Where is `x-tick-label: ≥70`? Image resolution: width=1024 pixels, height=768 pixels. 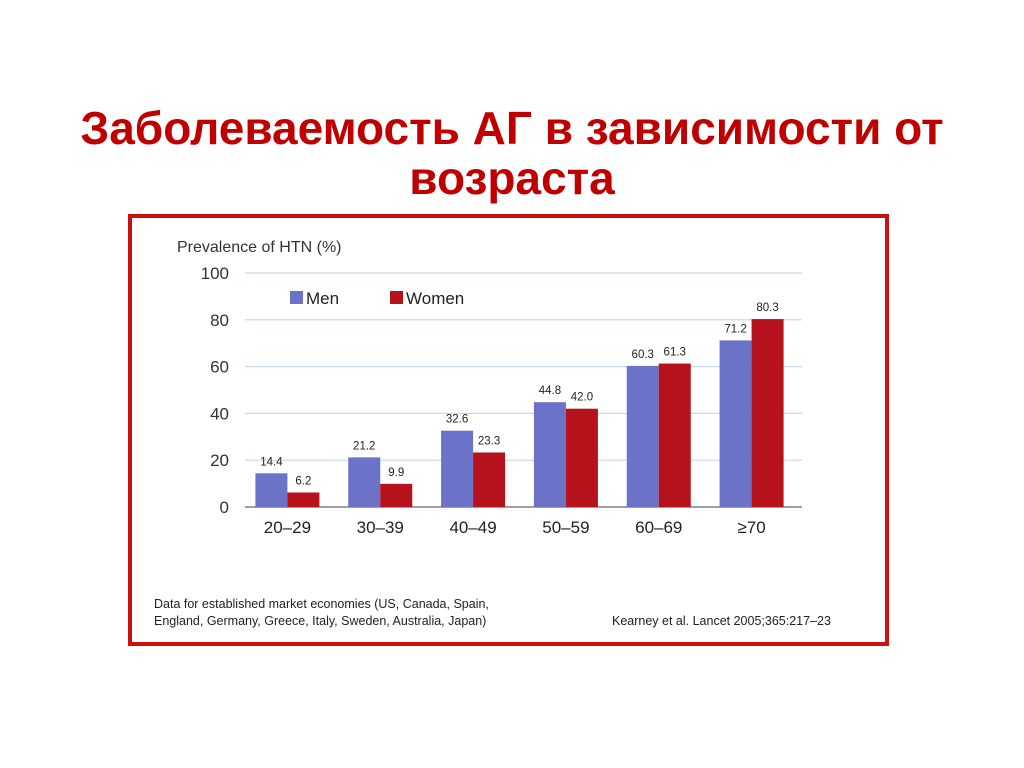 x-tick-label: ≥70 is located at coordinates (751, 527).